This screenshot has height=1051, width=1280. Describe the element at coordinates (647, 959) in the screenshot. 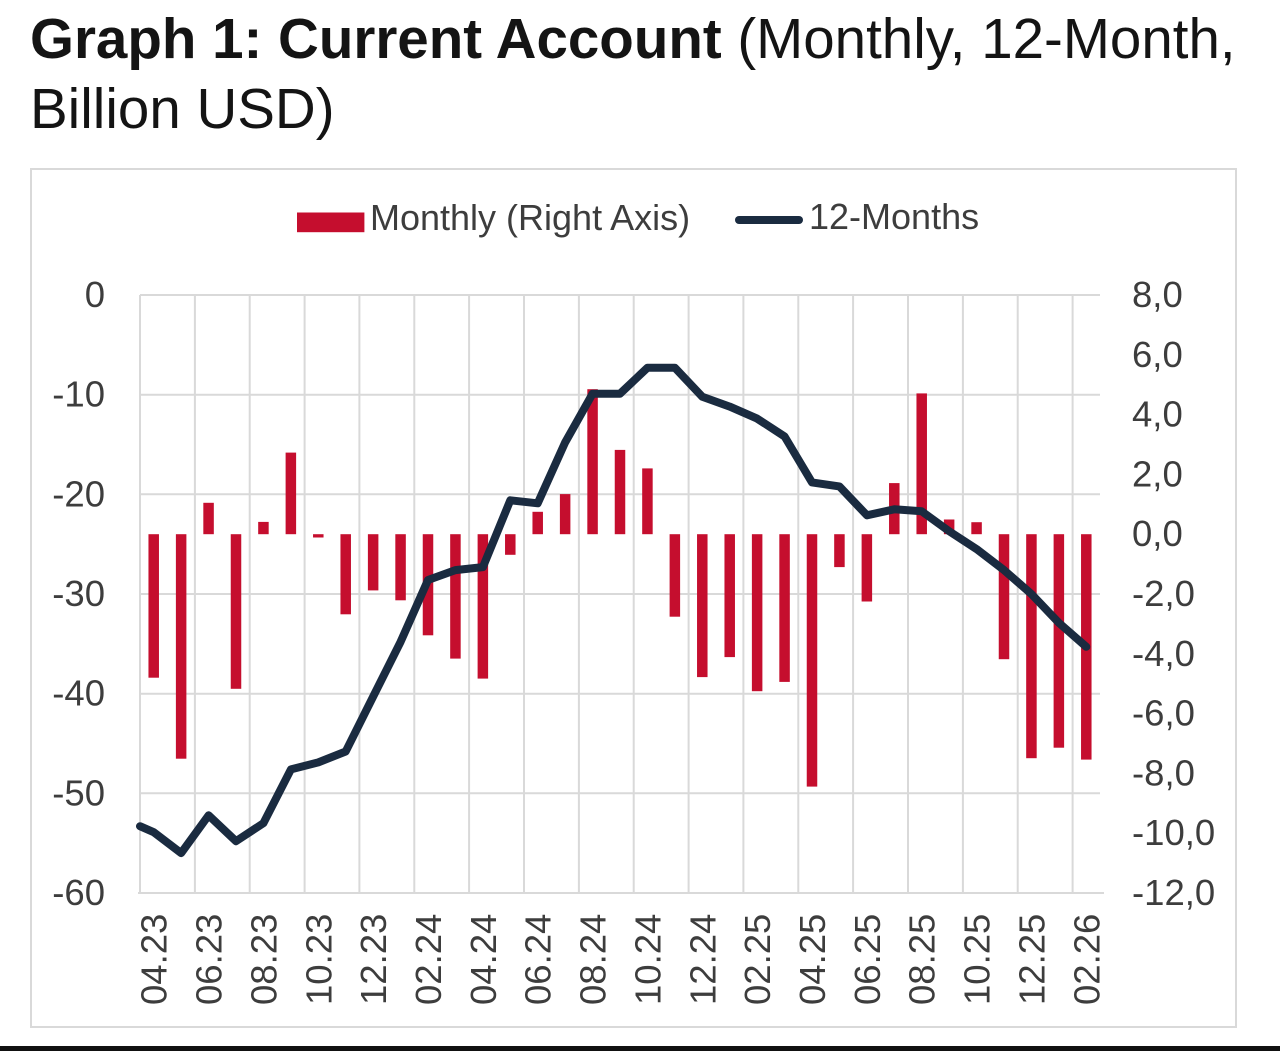

I see `svg-text: 10.24` at that location.